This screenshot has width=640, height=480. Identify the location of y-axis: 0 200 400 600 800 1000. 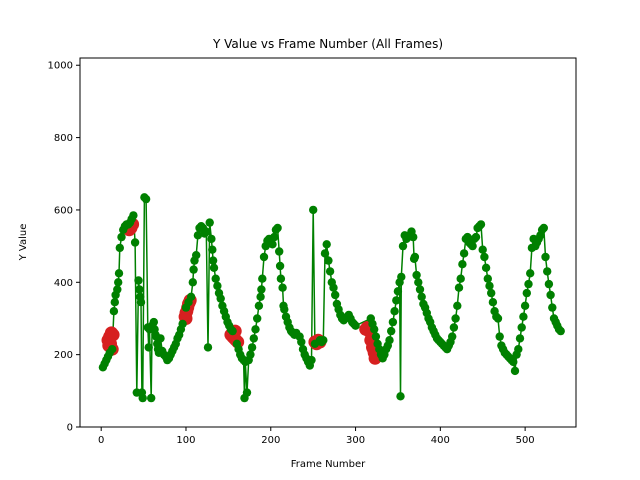
(64, 247).